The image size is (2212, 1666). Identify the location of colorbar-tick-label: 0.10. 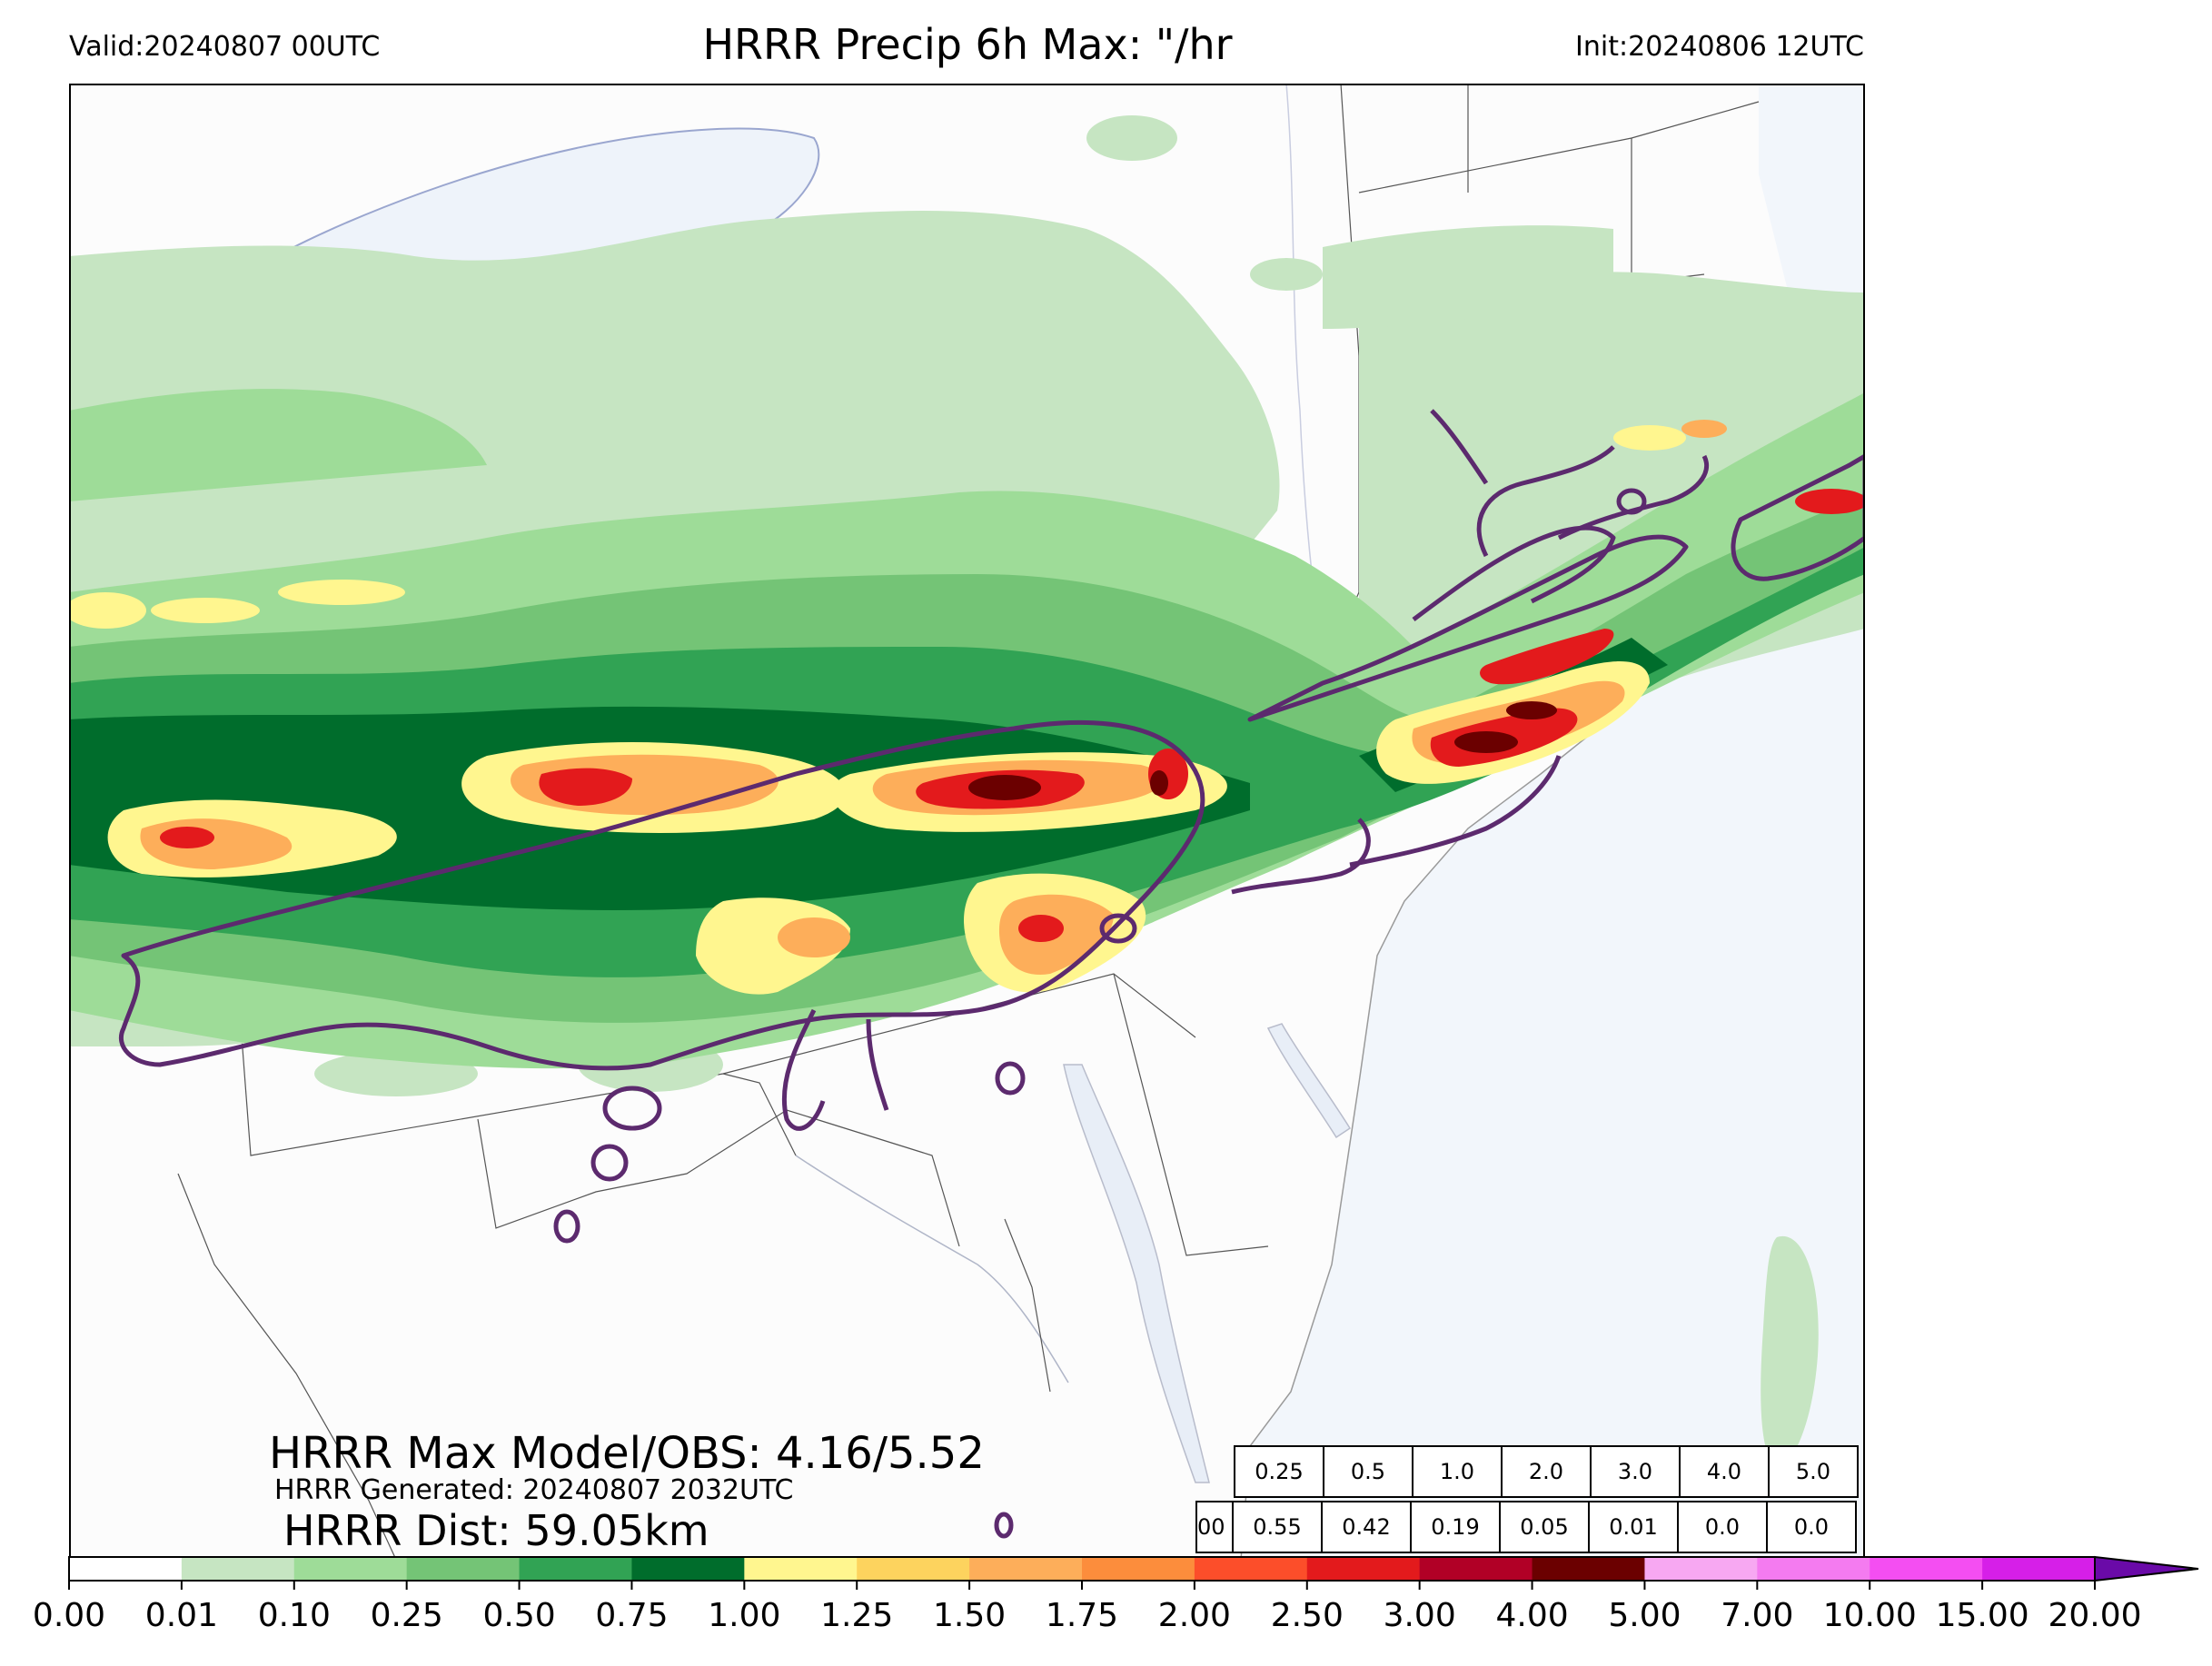
(294, 1615).